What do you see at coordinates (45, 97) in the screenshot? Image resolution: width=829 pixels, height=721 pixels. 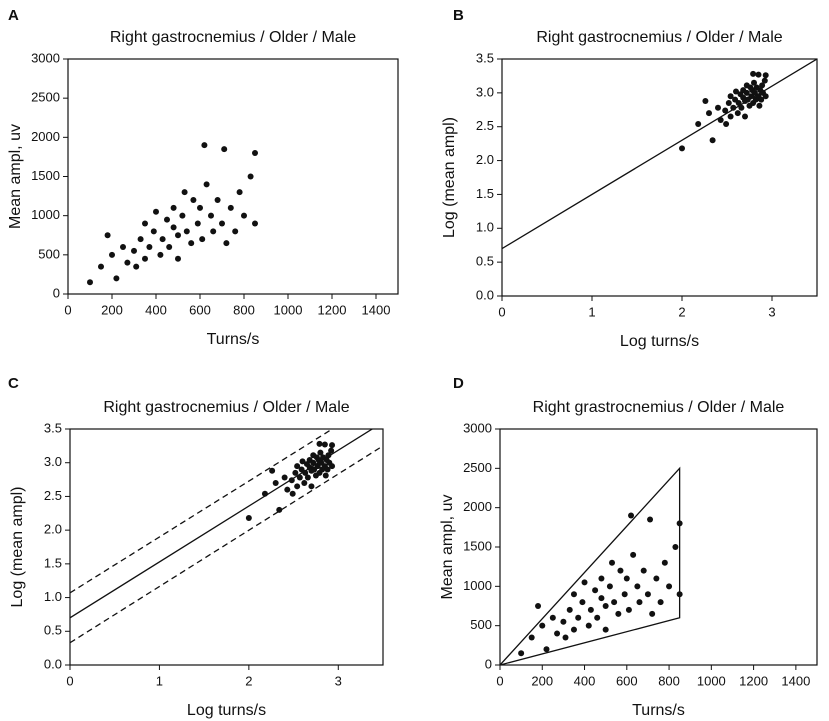 I see `y-tick-label: 2500` at bounding box center [45, 97].